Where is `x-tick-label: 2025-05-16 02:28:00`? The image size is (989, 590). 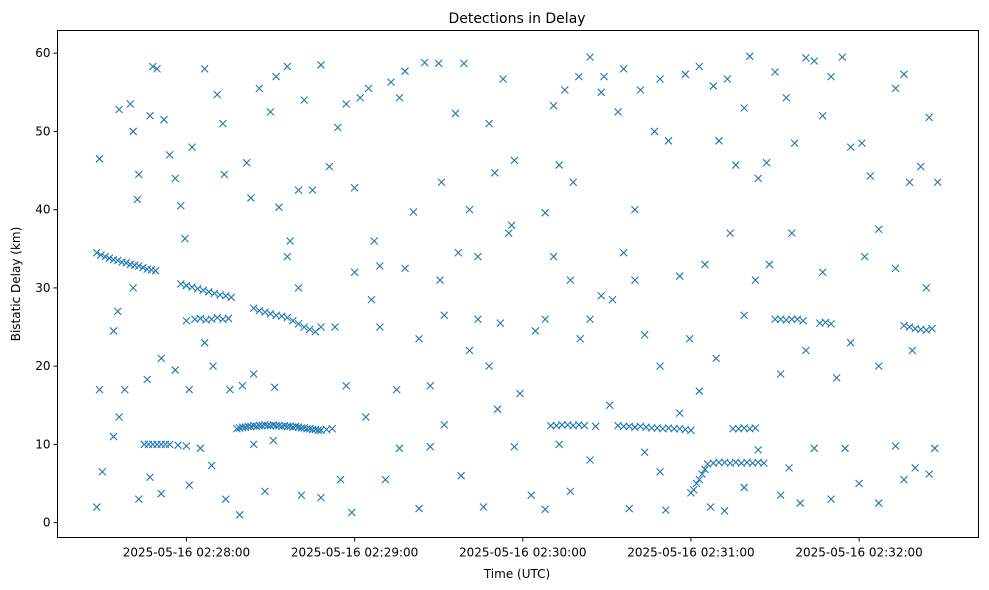
x-tick-label: 2025-05-16 02:28:00 is located at coordinates (186, 553).